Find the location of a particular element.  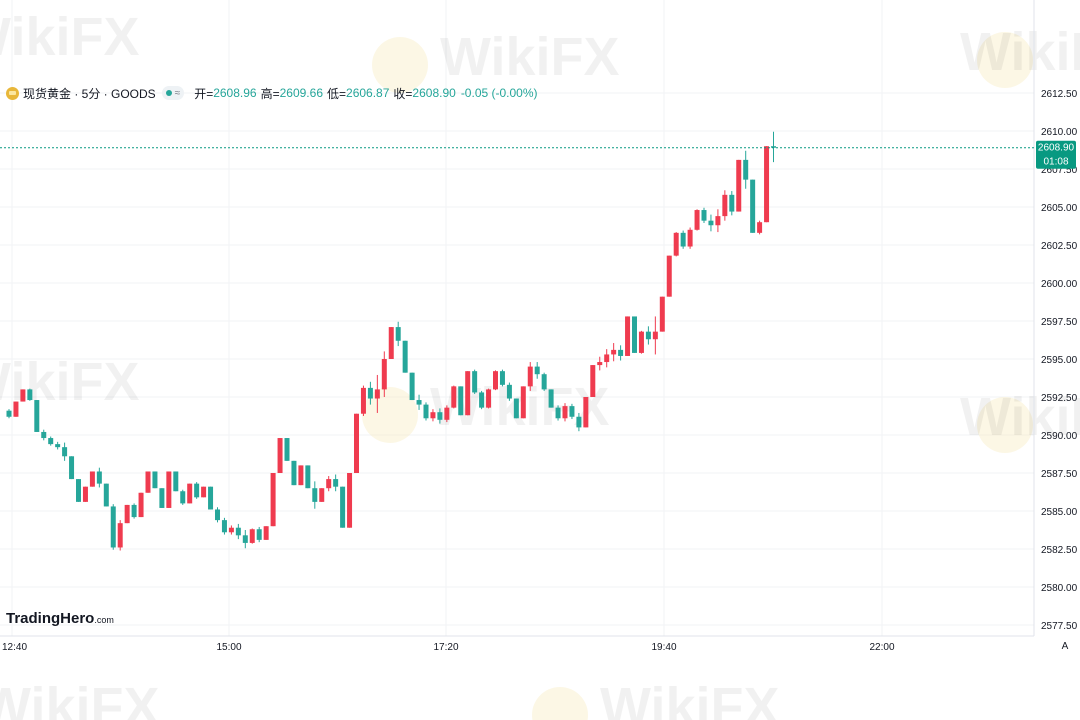

symbol-title: 现货黄金 · 5分 · GOODS is located at coordinates (89, 93).